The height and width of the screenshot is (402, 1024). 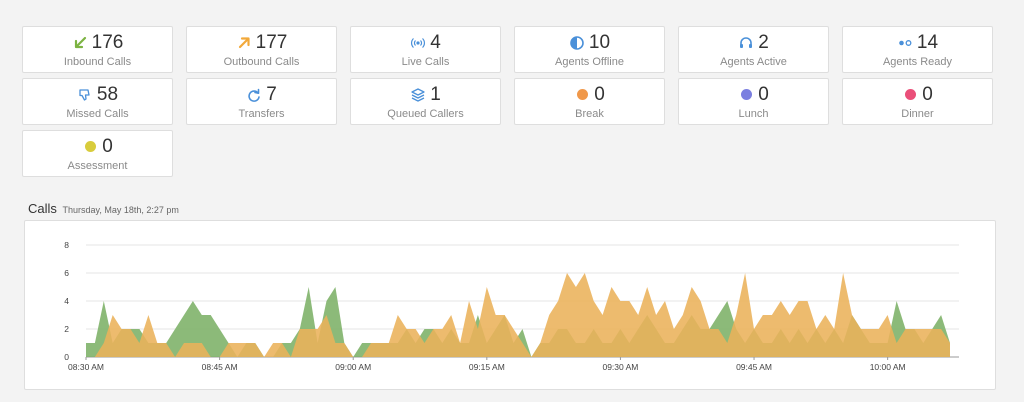 What do you see at coordinates (589, 61) in the screenshot?
I see `stat-label: Agents Offline` at bounding box center [589, 61].